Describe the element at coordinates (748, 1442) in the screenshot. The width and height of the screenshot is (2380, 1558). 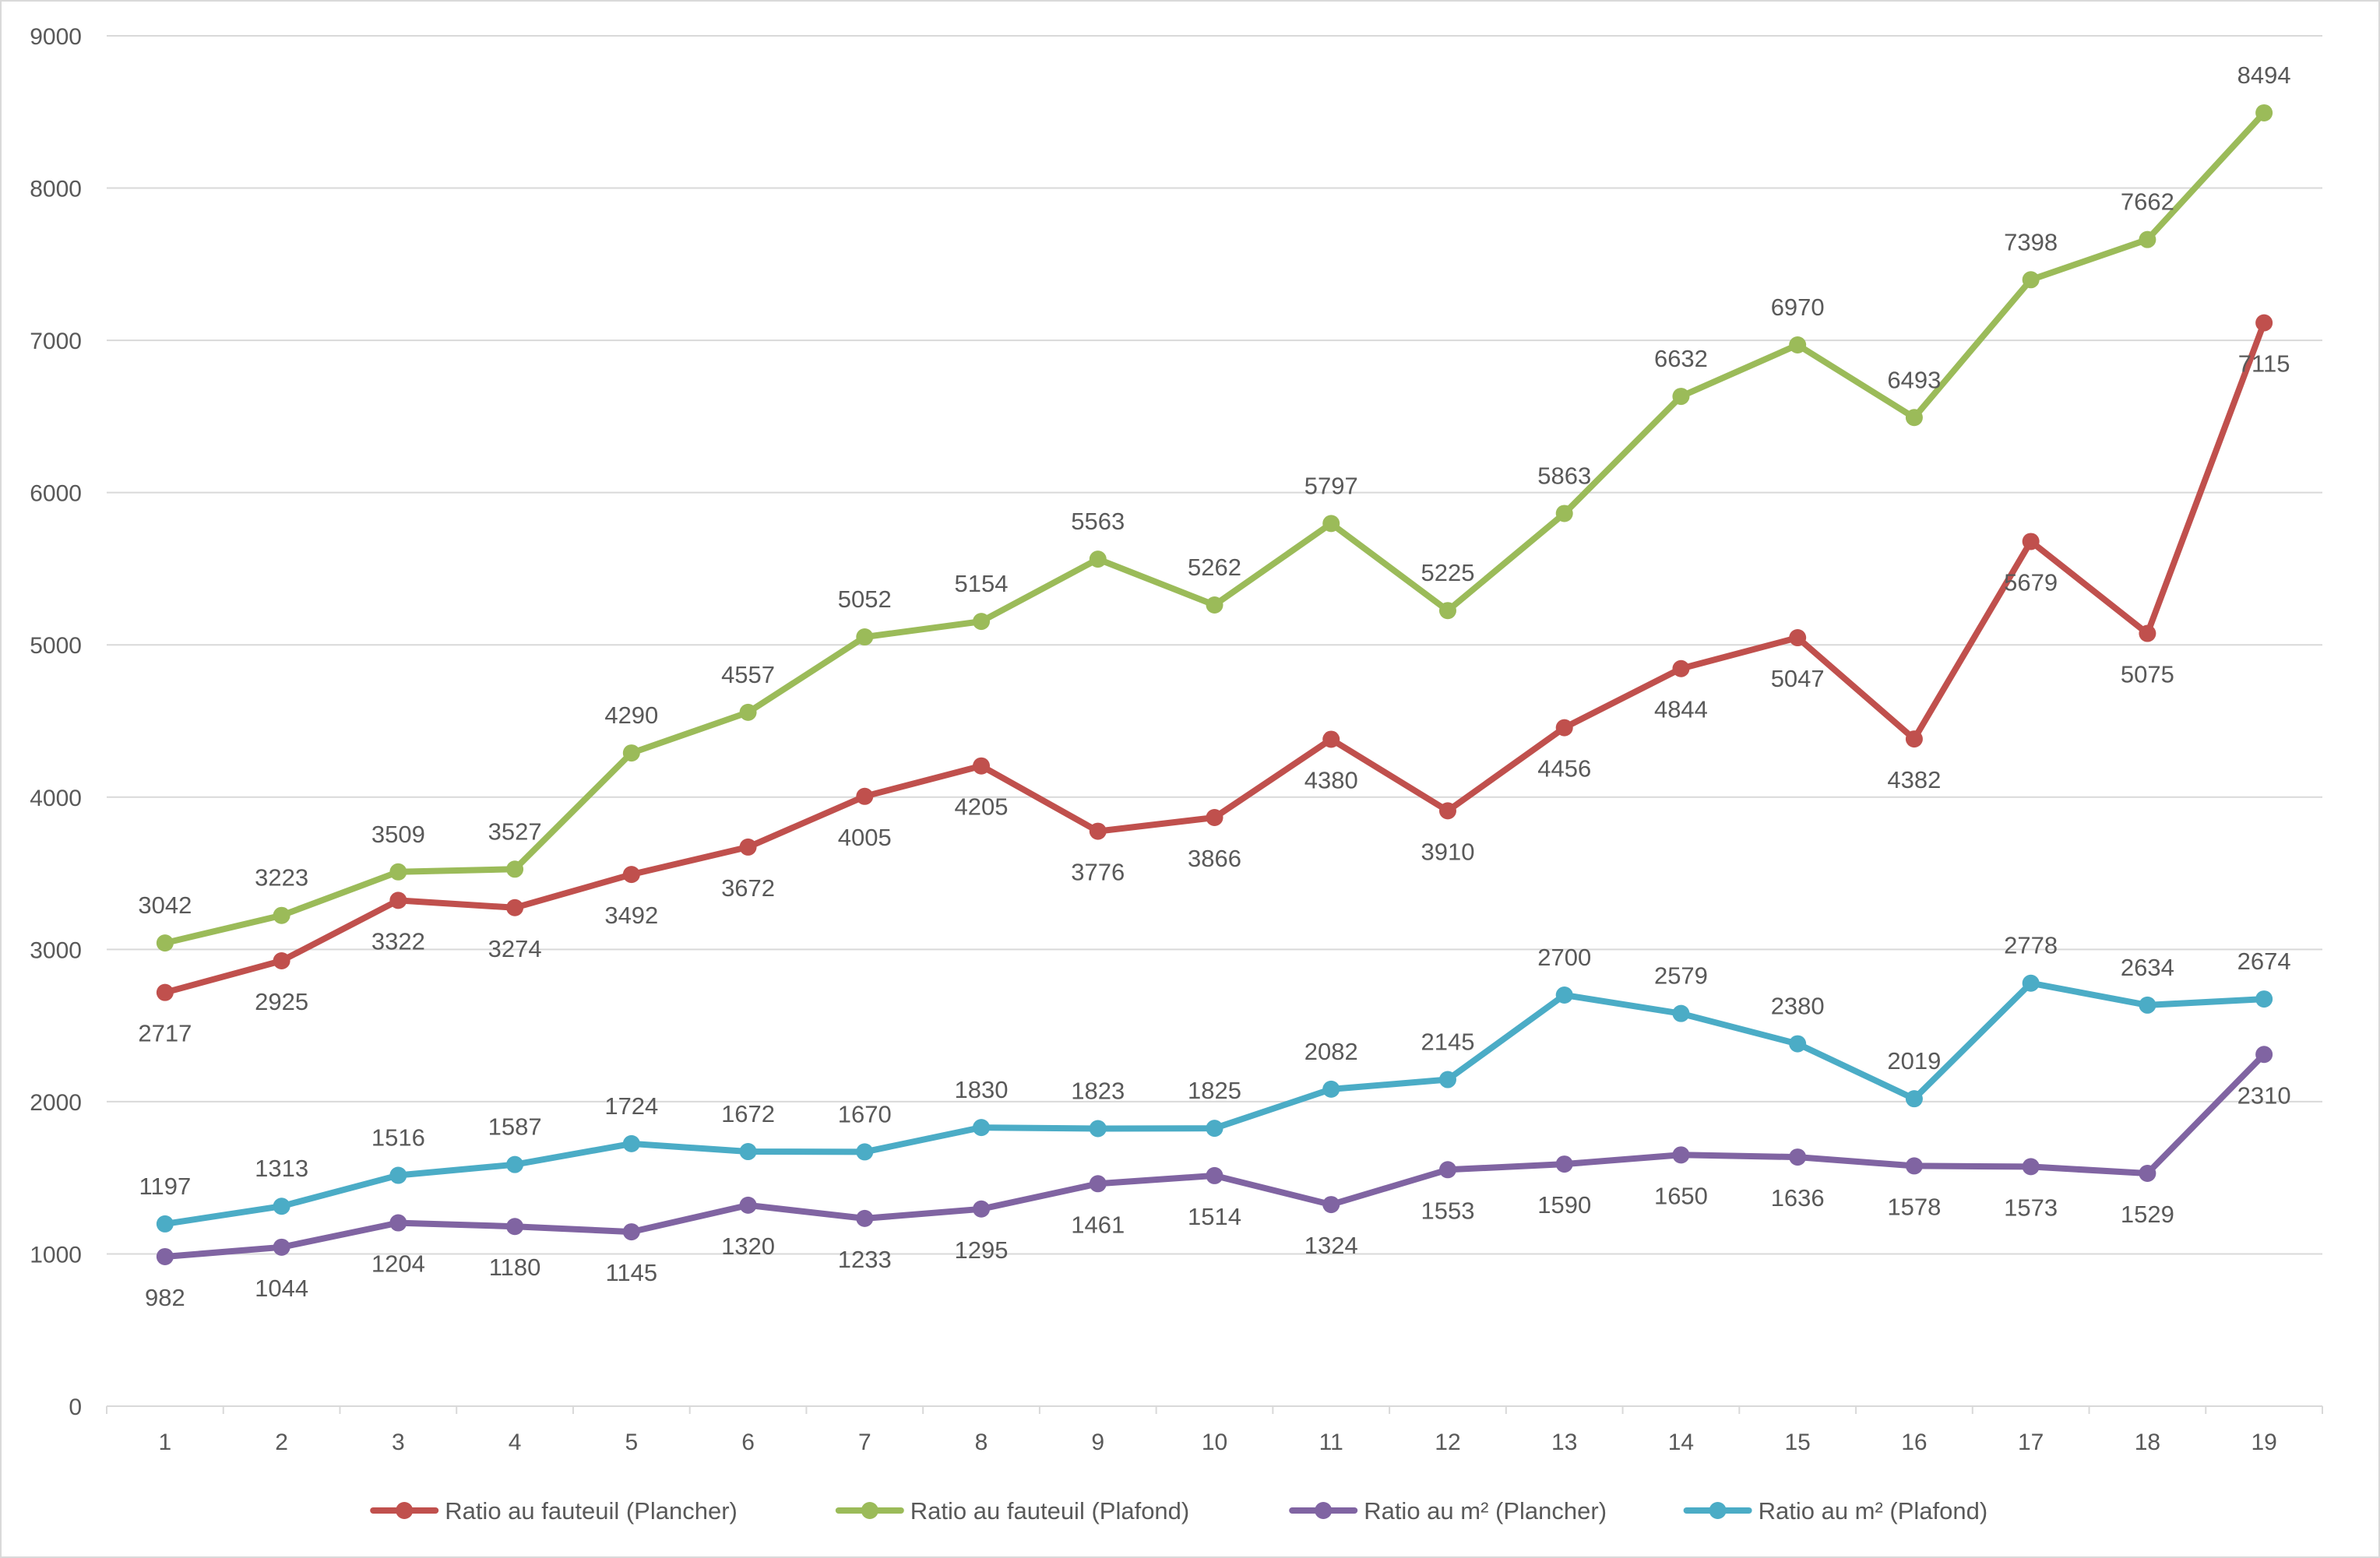
I see `x-tick-label: 6` at that location.